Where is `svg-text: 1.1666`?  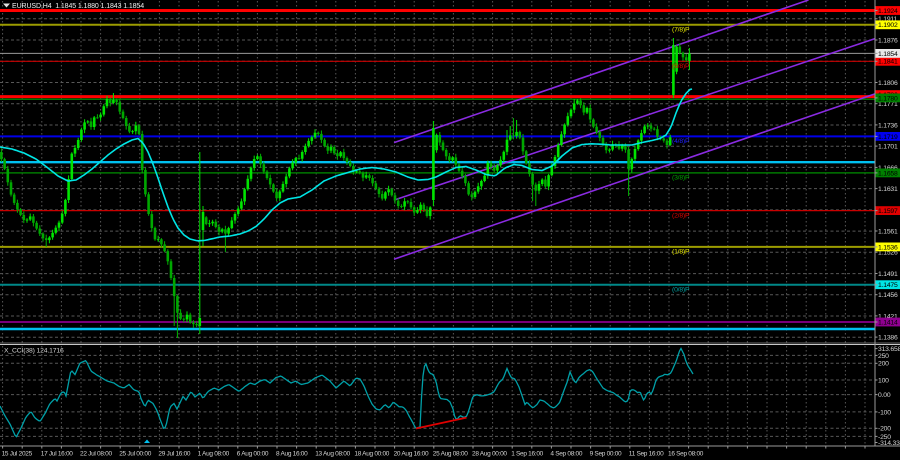 svg-text: 1.1666 is located at coordinates (888, 168).